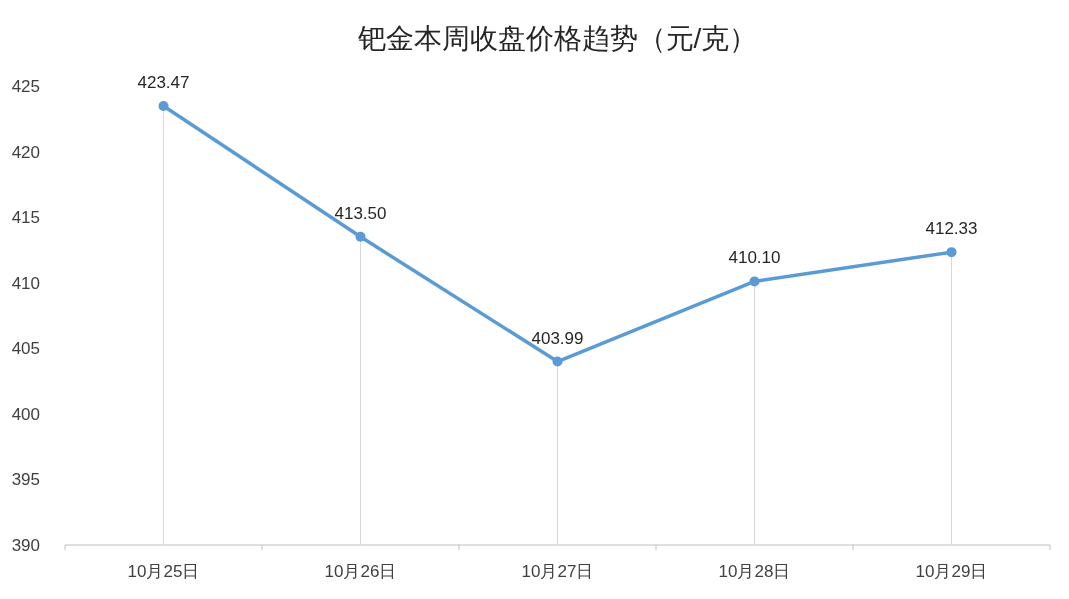 The width and height of the screenshot is (1069, 599). What do you see at coordinates (25, 545) in the screenshot?
I see `y-tick-label: 390` at bounding box center [25, 545].